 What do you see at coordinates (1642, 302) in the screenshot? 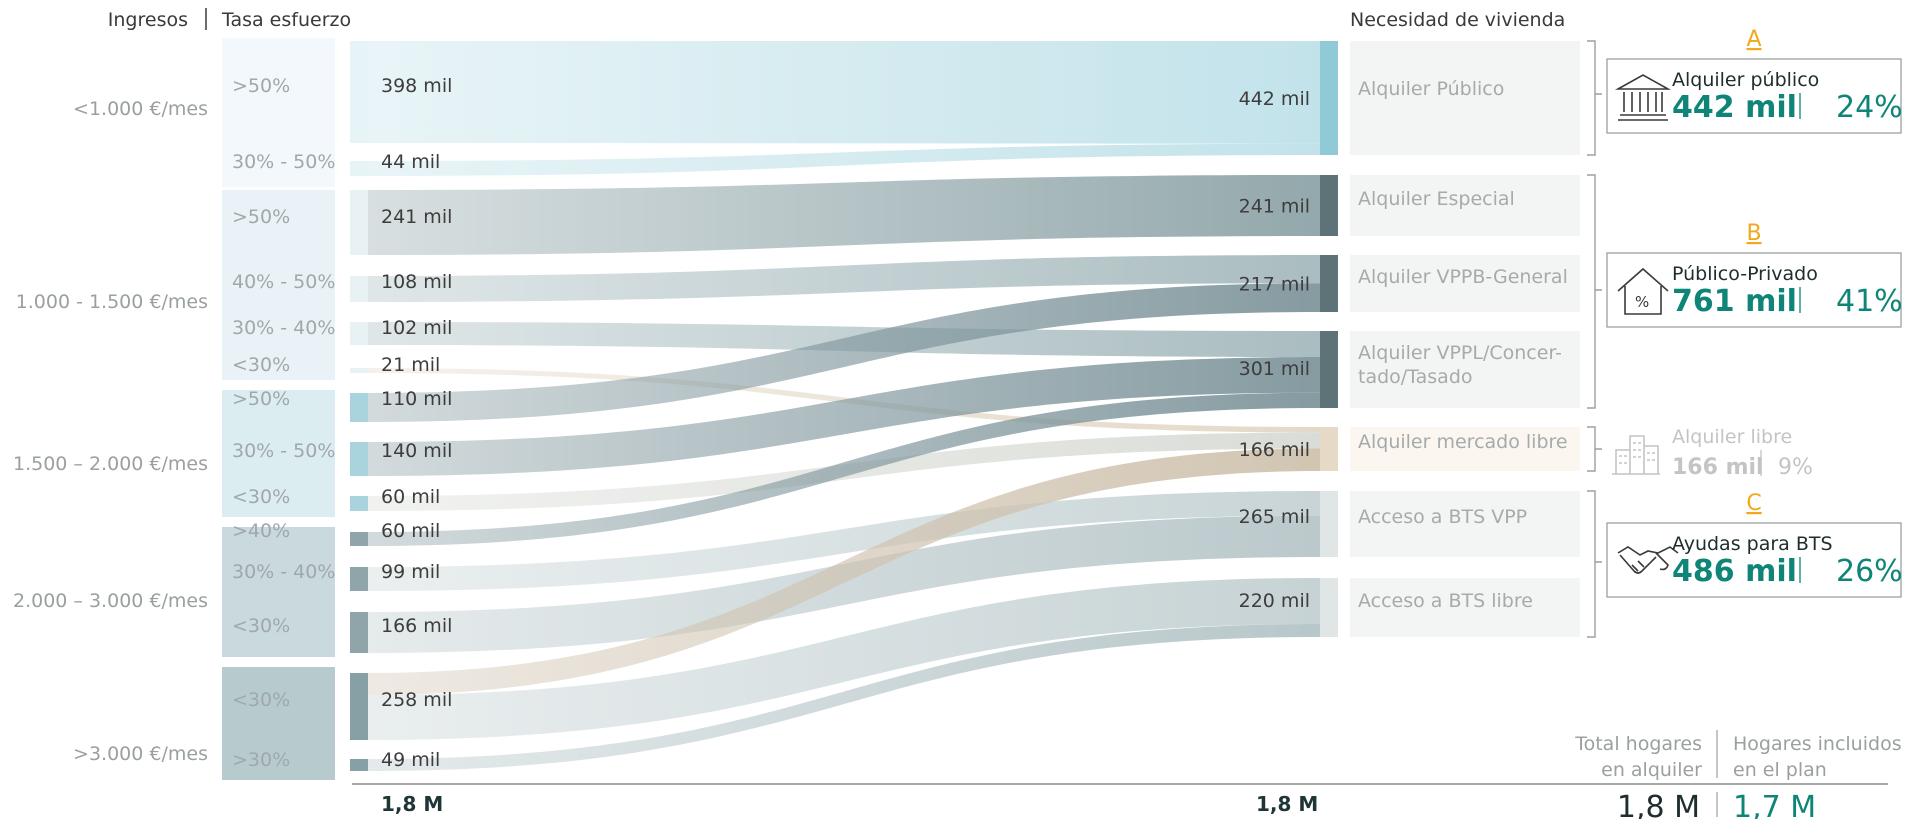
I see `percent-glyph: %` at bounding box center [1642, 302].